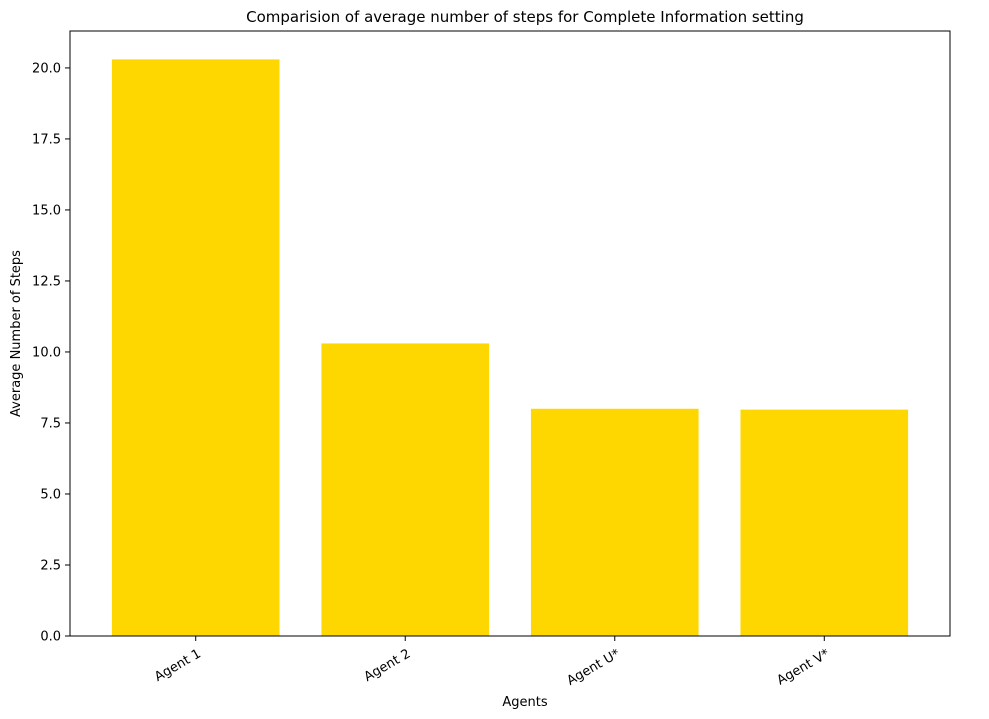 This screenshot has width=989, height=719. I want to click on y-tick-label: 12.5, so click(46, 281).